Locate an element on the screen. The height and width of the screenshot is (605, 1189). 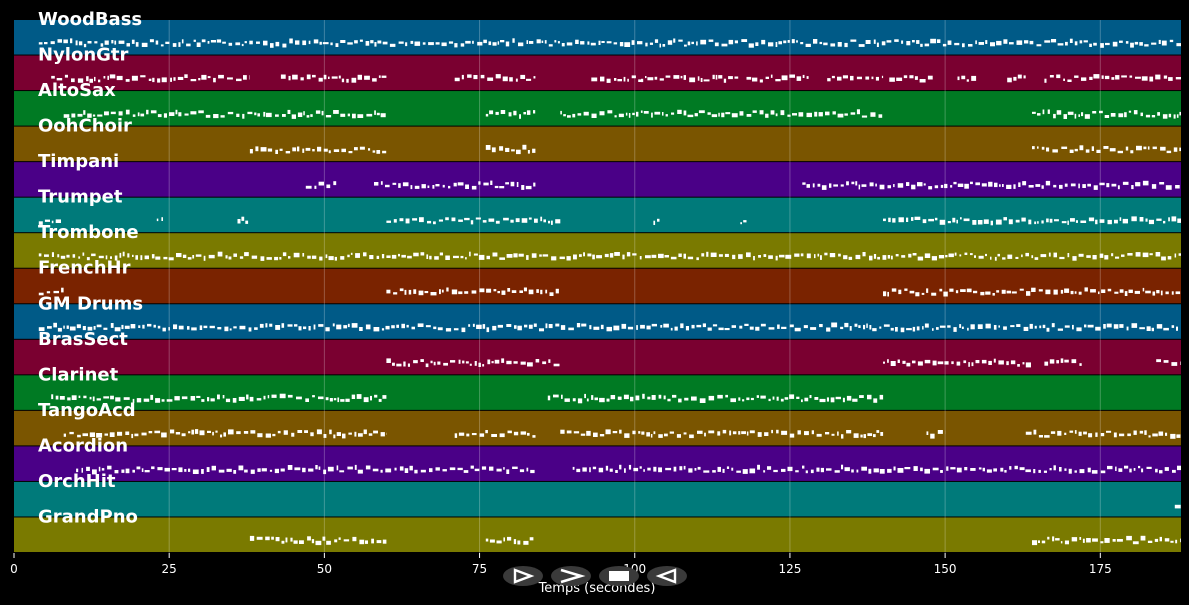
stop-button is located at coordinates (619, 576).